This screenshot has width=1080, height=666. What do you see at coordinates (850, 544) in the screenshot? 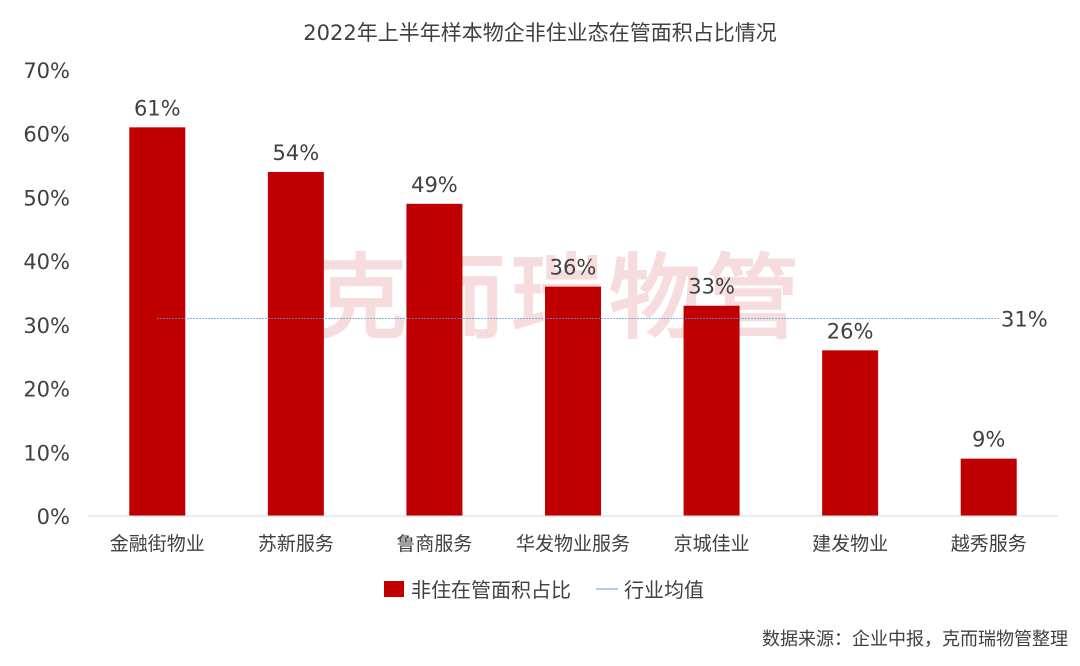
I see `category-label: 建发物业` at bounding box center [850, 544].